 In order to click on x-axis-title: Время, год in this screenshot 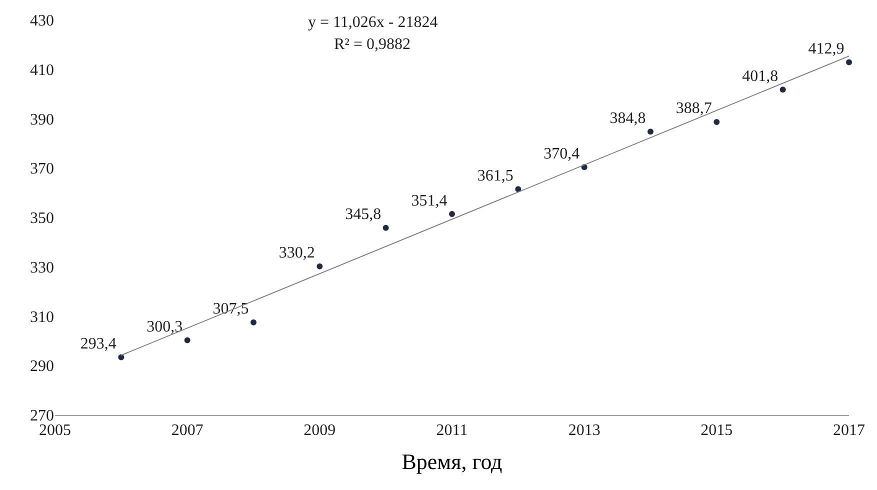, I will do `click(452, 461)`.